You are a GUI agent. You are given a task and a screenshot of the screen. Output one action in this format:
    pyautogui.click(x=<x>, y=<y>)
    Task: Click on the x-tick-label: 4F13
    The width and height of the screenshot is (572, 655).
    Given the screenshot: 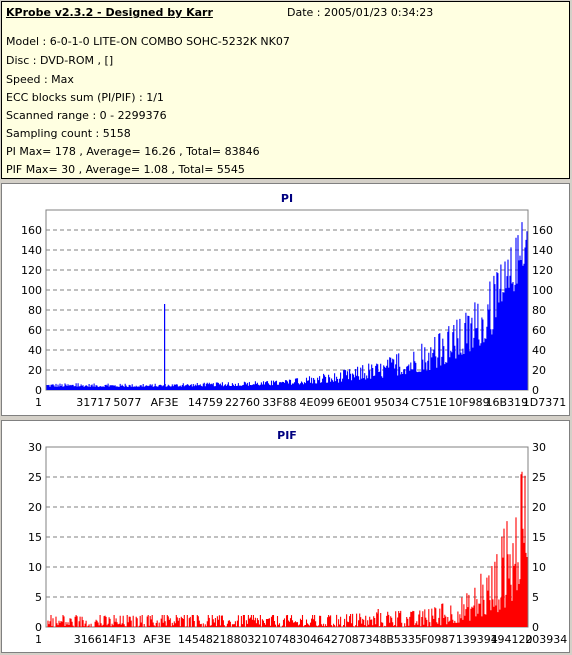 What is the action you would take?
    pyautogui.click(x=121, y=639)
    